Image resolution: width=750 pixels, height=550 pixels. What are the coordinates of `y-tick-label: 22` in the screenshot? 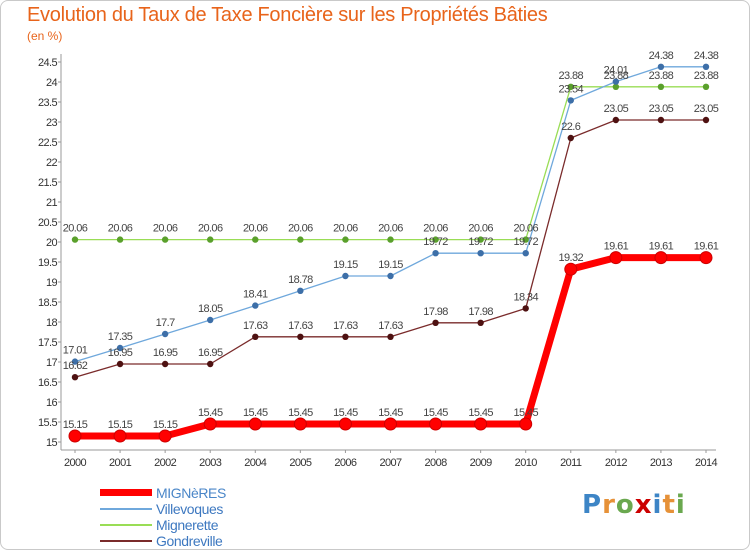 It's located at (52, 163).